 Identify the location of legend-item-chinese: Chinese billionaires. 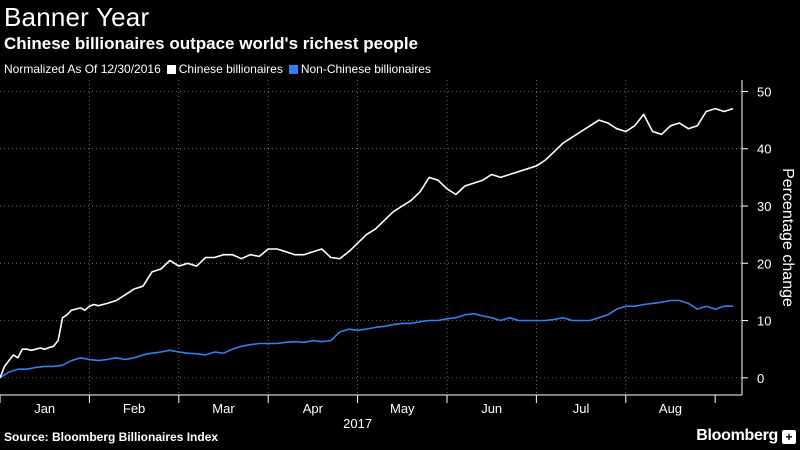
(224, 69).